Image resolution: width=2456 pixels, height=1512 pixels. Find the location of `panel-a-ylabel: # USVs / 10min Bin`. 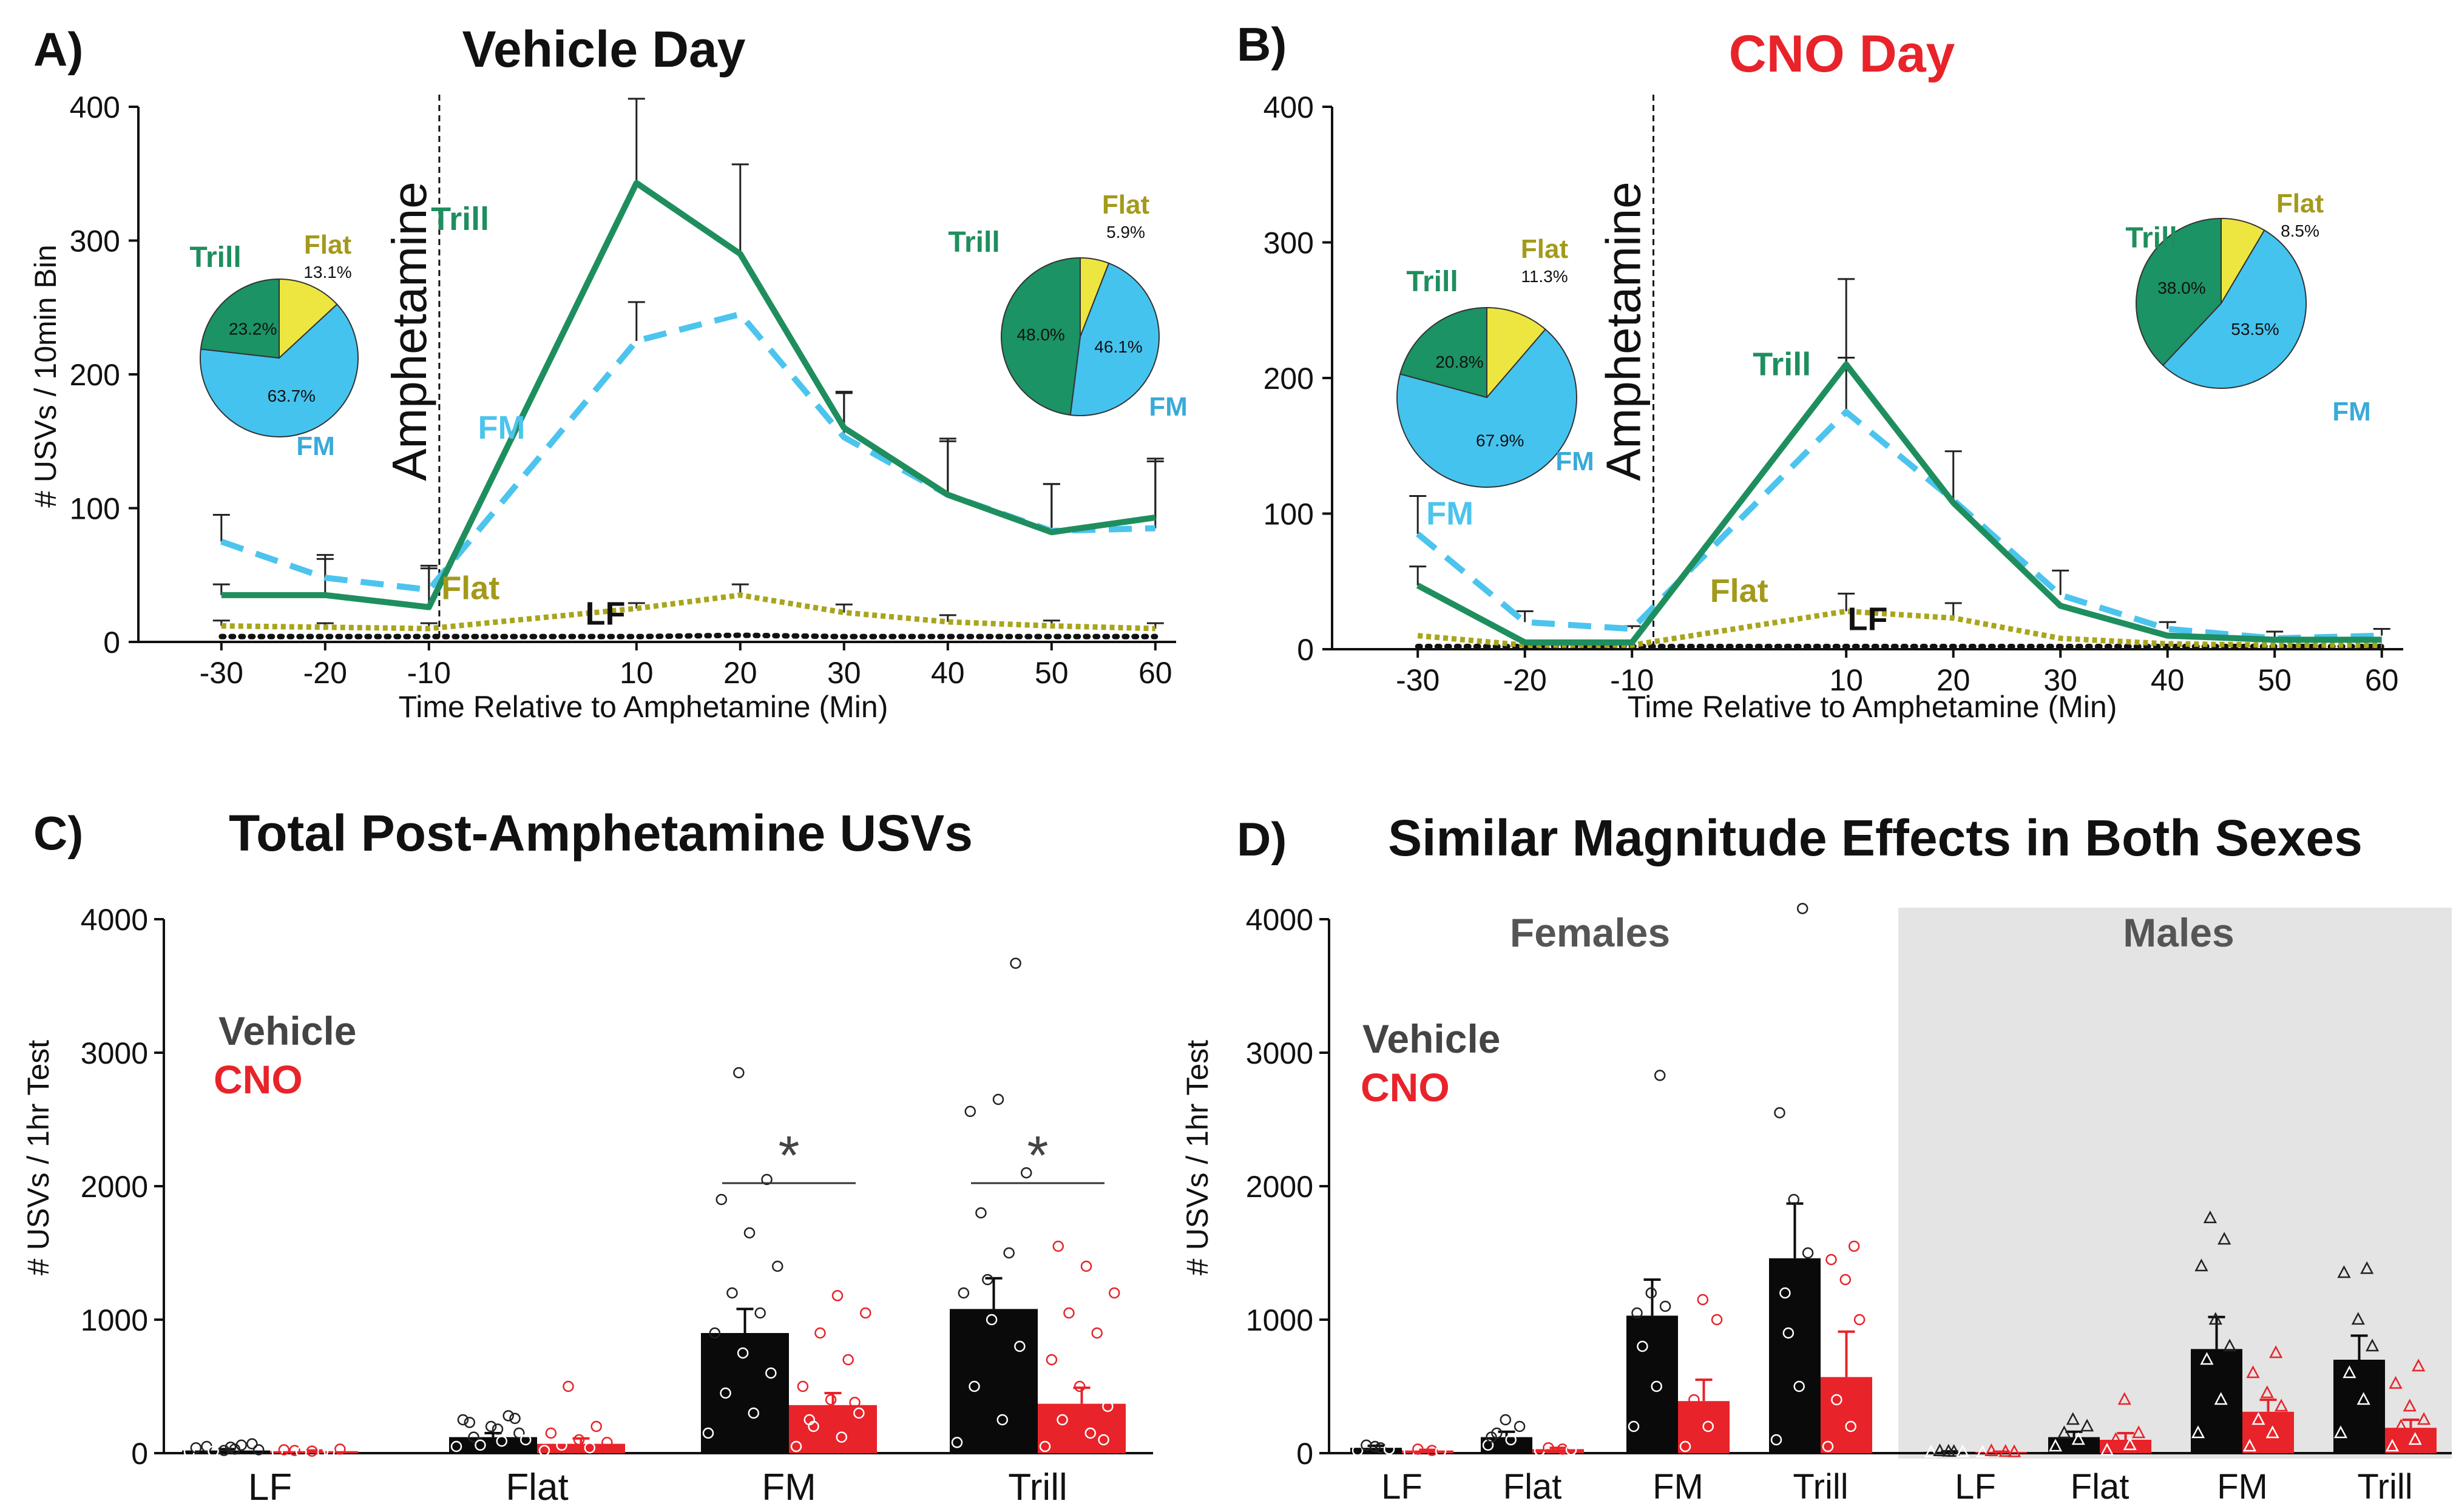

panel-a-ylabel: # USVs / 10min Bin is located at coordinates (46, 377).